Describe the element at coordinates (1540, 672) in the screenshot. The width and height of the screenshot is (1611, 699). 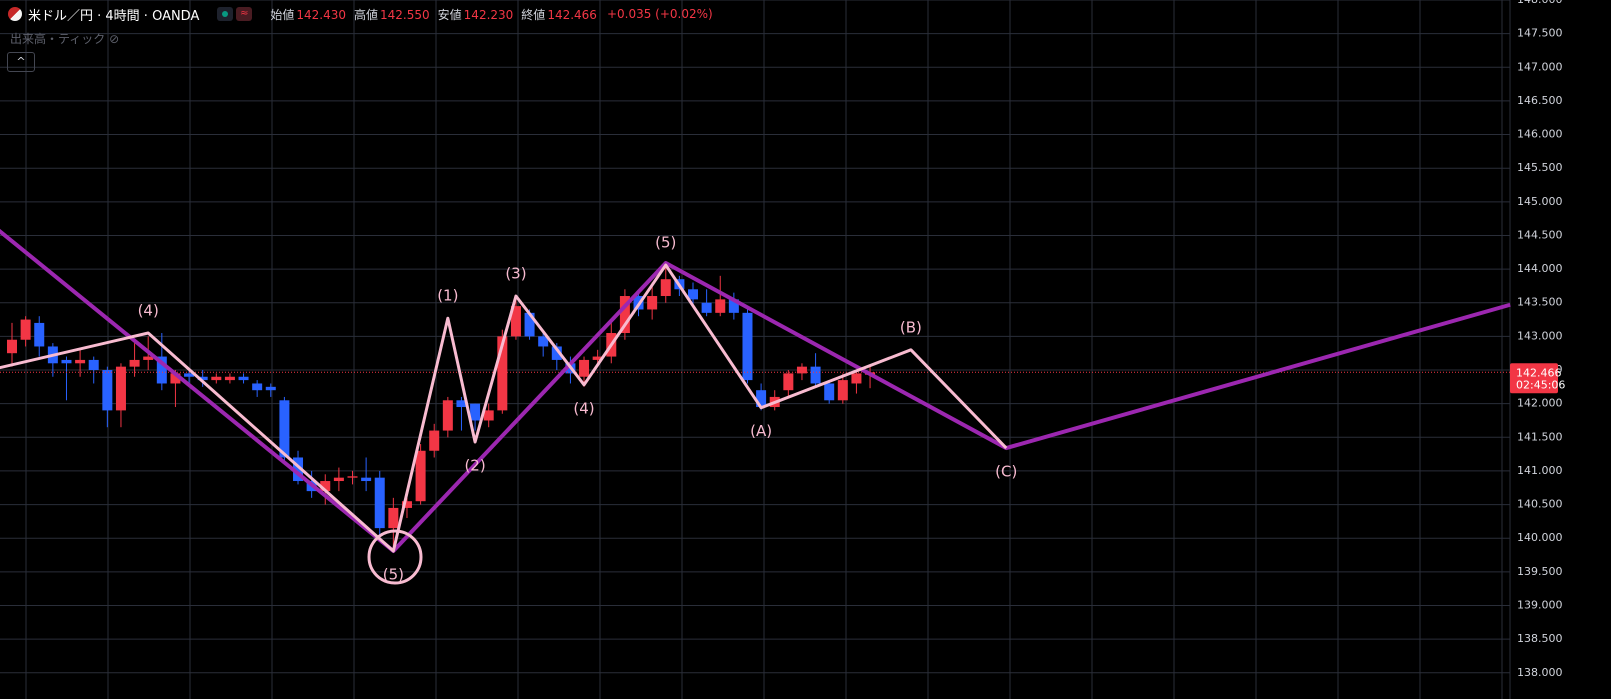
I see `y-tick-label: 138.000` at that location.